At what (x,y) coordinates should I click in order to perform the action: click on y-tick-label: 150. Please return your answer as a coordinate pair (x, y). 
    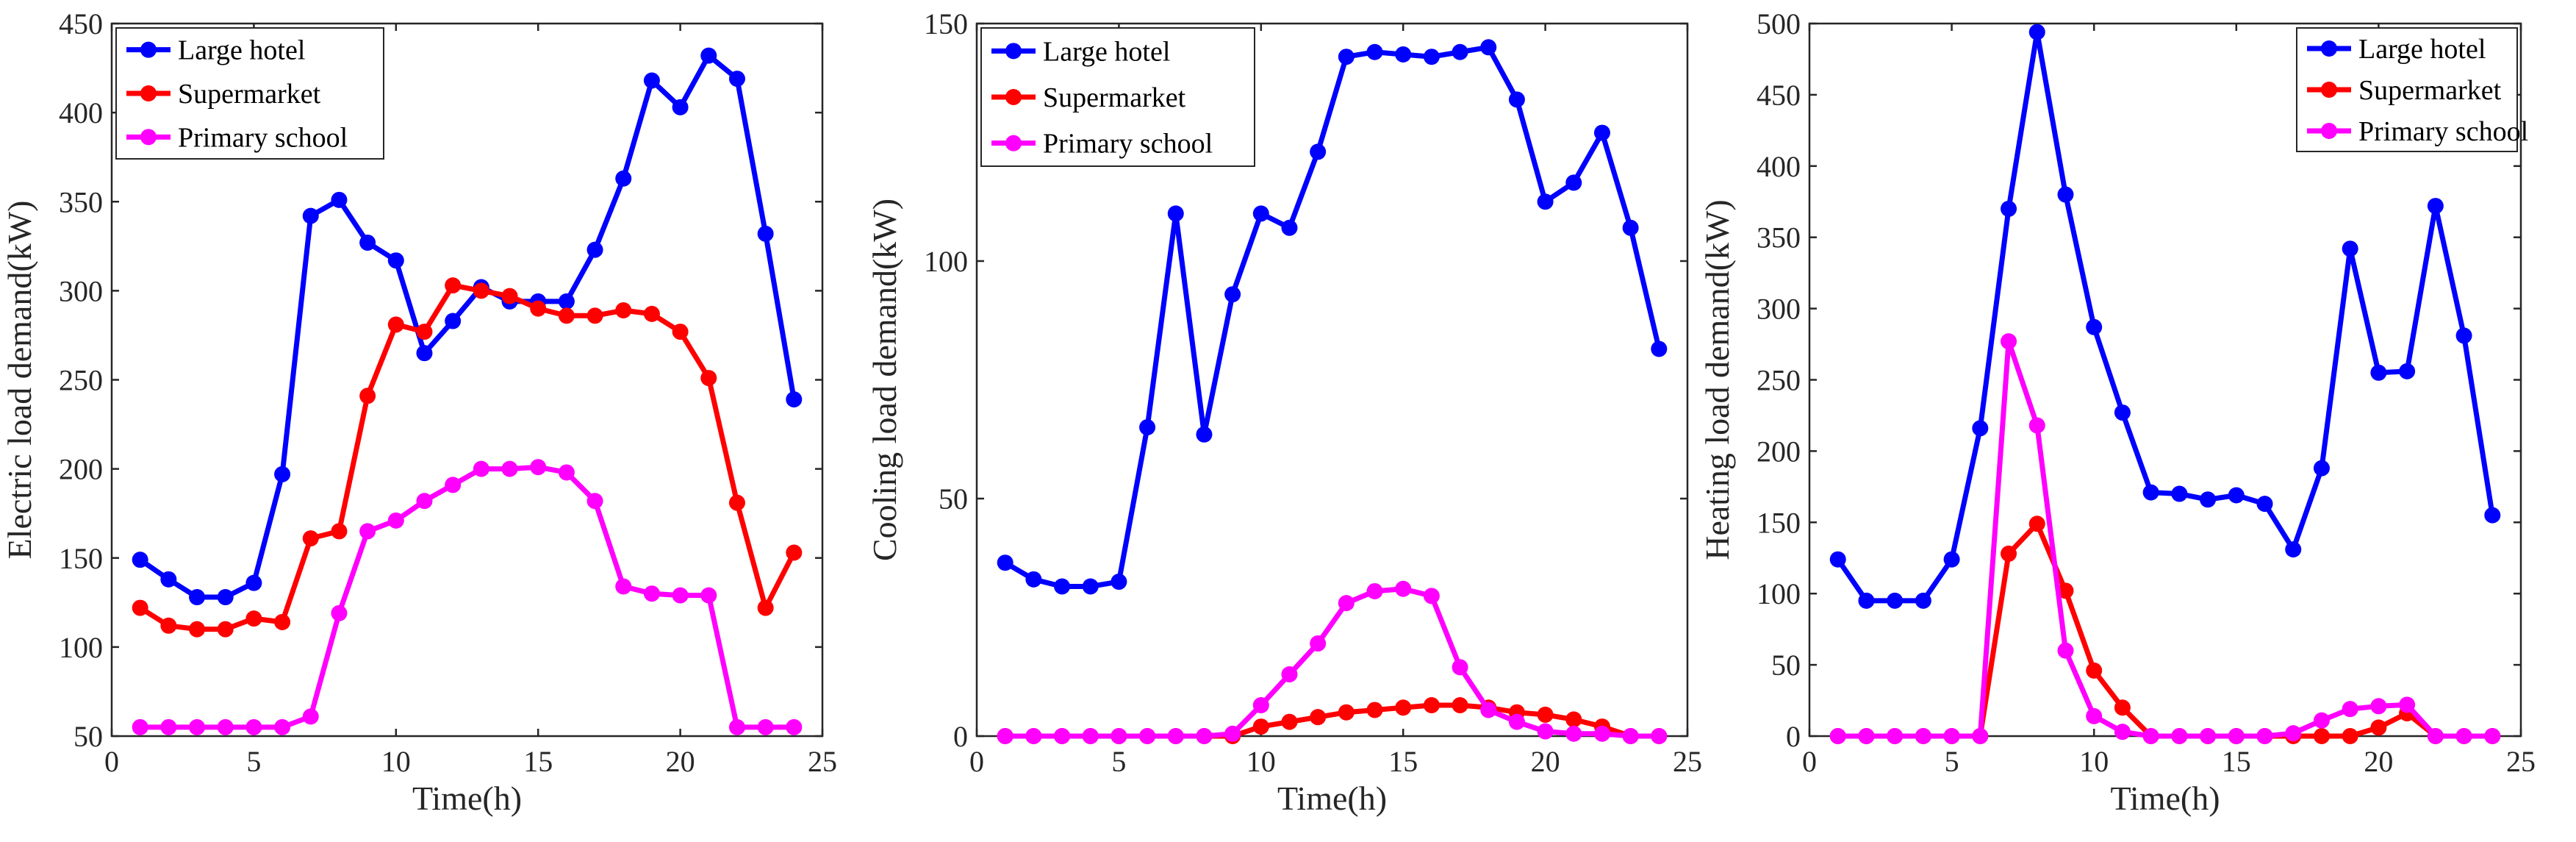
    Looking at the image, I should click on (81, 558).